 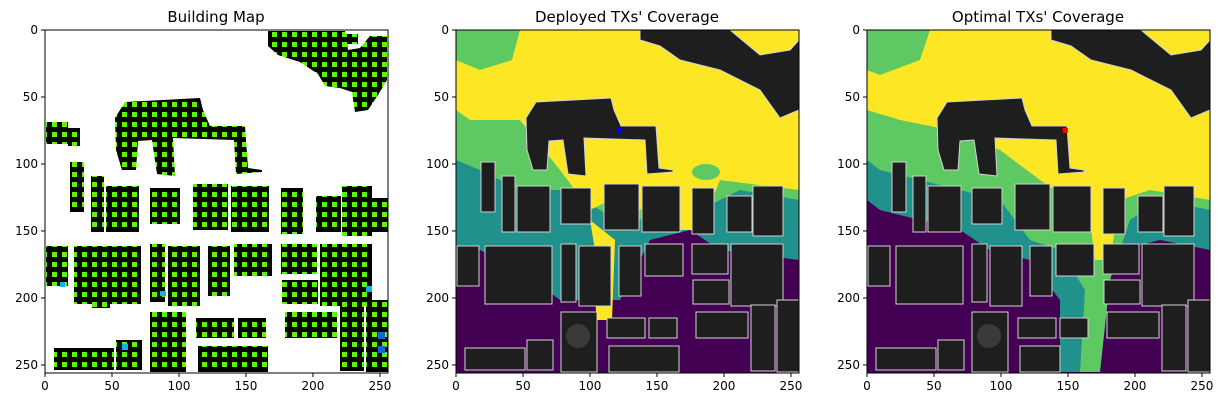 I want to click on marker-cyan, so click(x=369, y=289).